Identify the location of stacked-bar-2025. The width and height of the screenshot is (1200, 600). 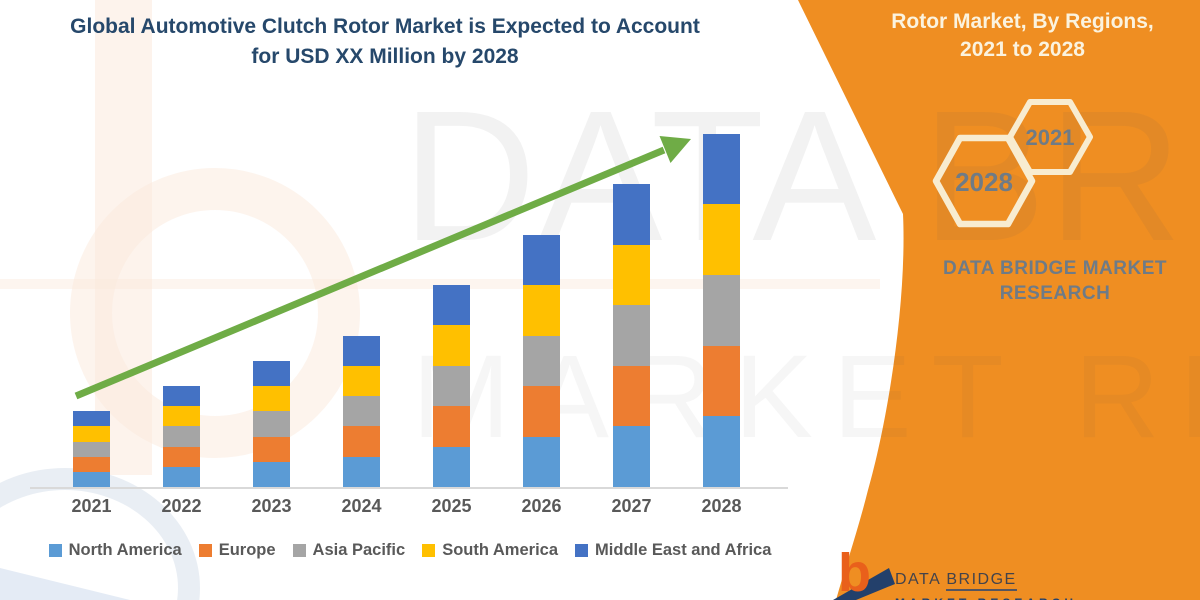
(451, 386).